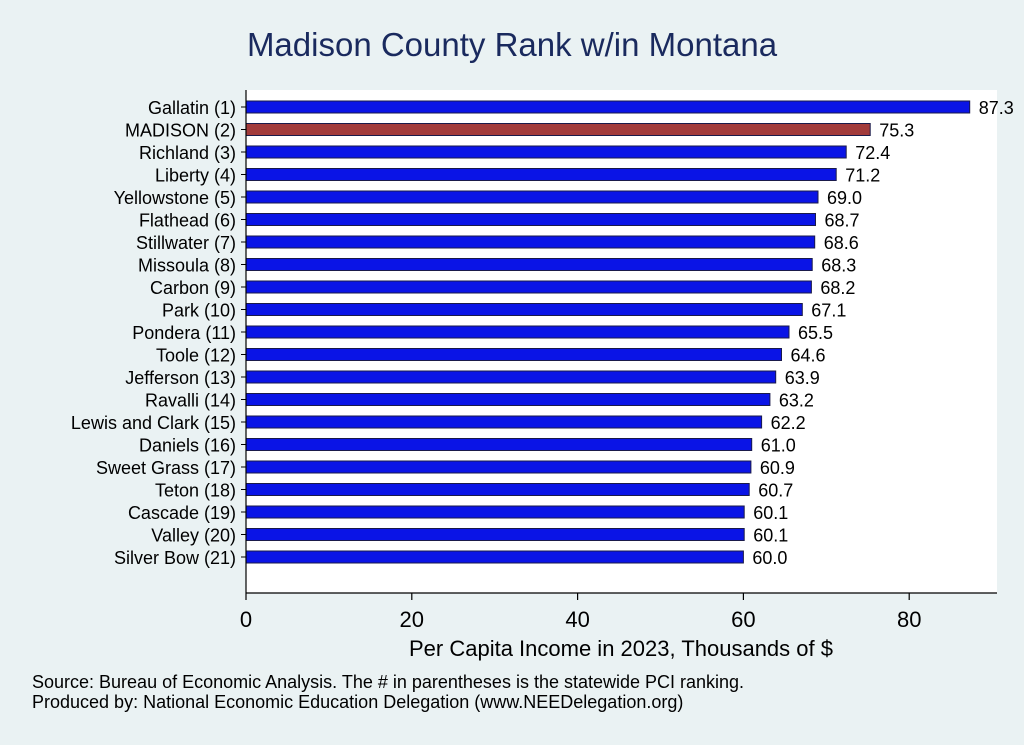  Describe the element at coordinates (246, 619) in the screenshot. I see `x-tick-label: 0` at that location.